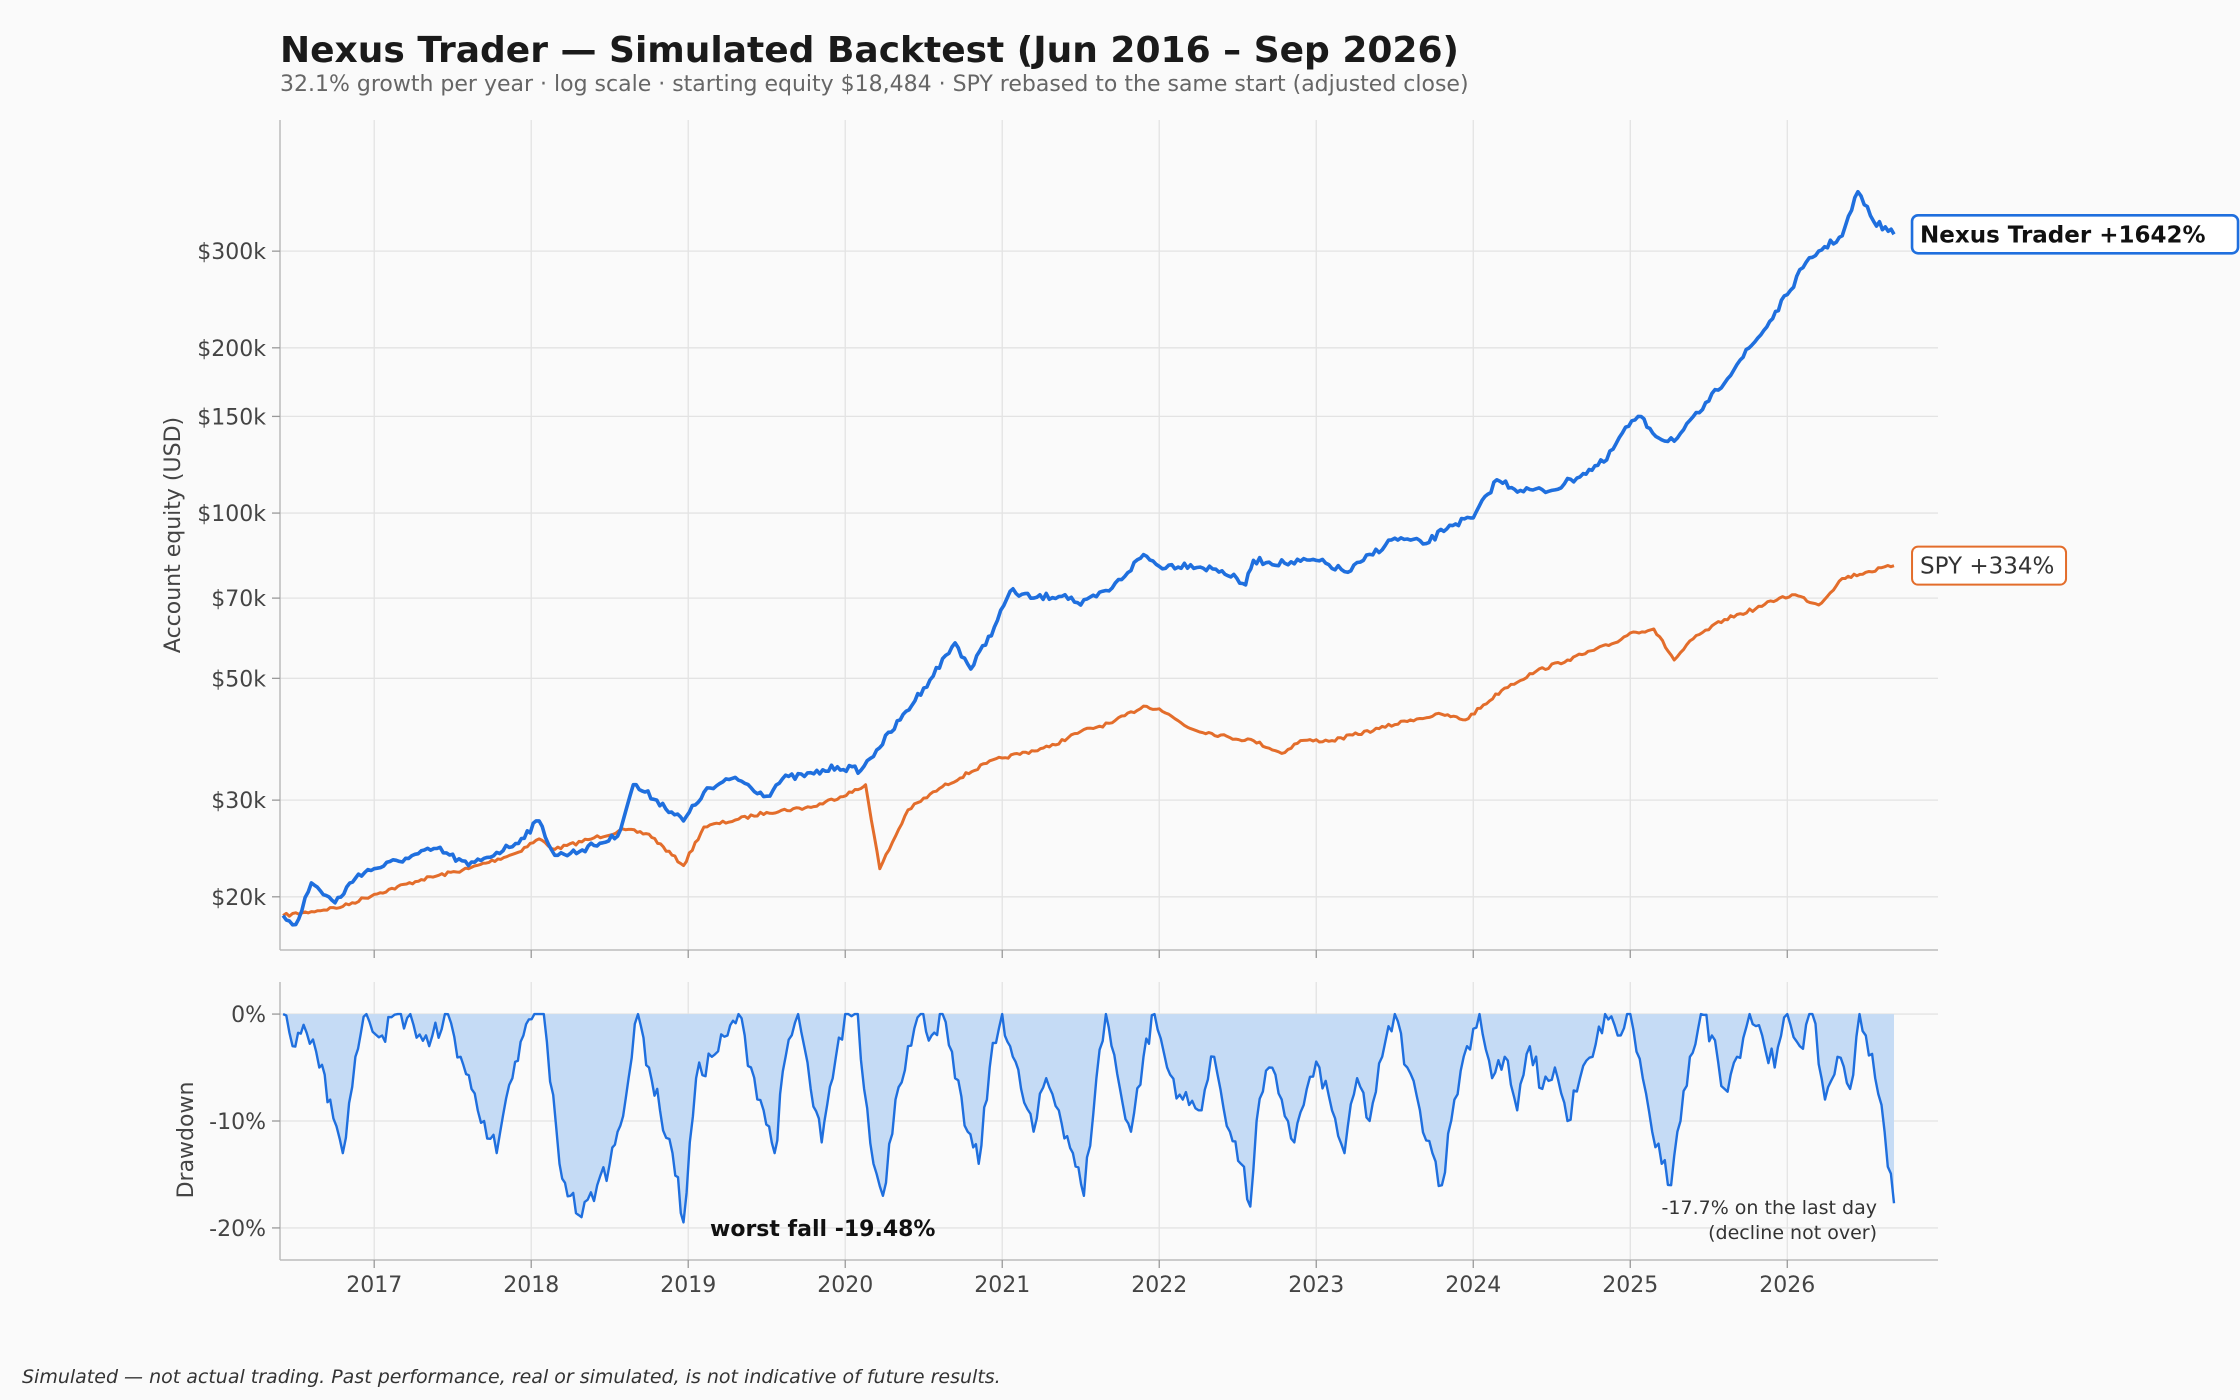 This screenshot has height=1400, width=2240. Describe the element at coordinates (231, 252) in the screenshot. I see `y-tick-label: $300k` at that location.